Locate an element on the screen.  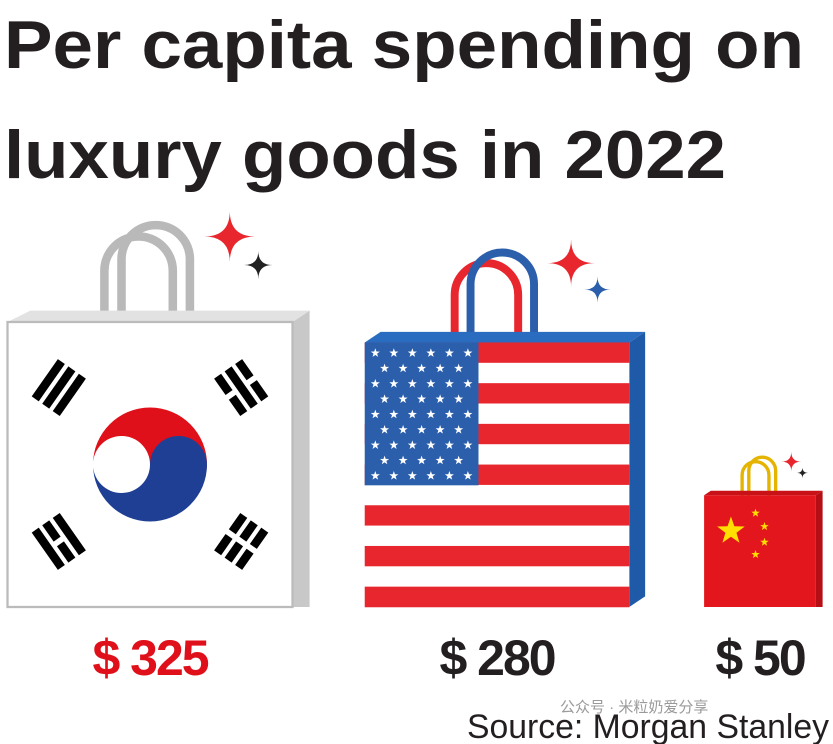
bag is located at coordinates (763, 529).